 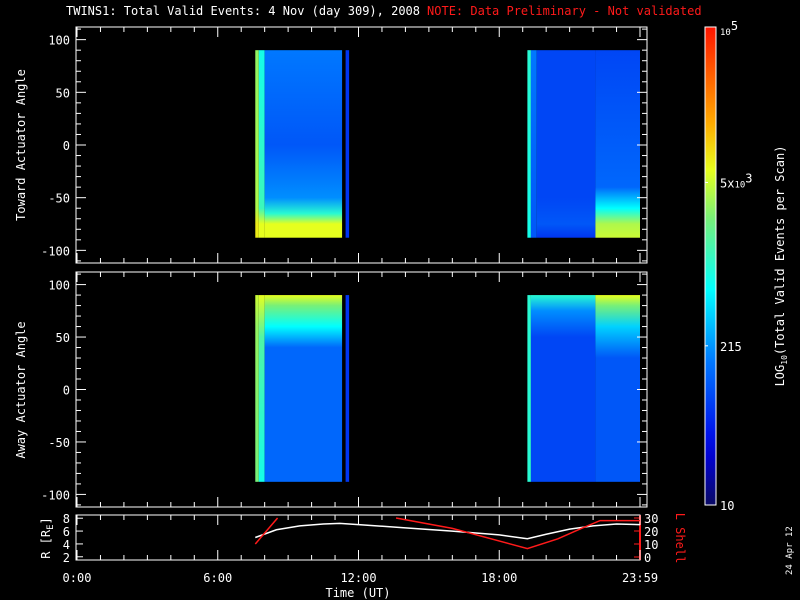 I want to click on x-tick-label: 0:00, so click(x=77, y=578).